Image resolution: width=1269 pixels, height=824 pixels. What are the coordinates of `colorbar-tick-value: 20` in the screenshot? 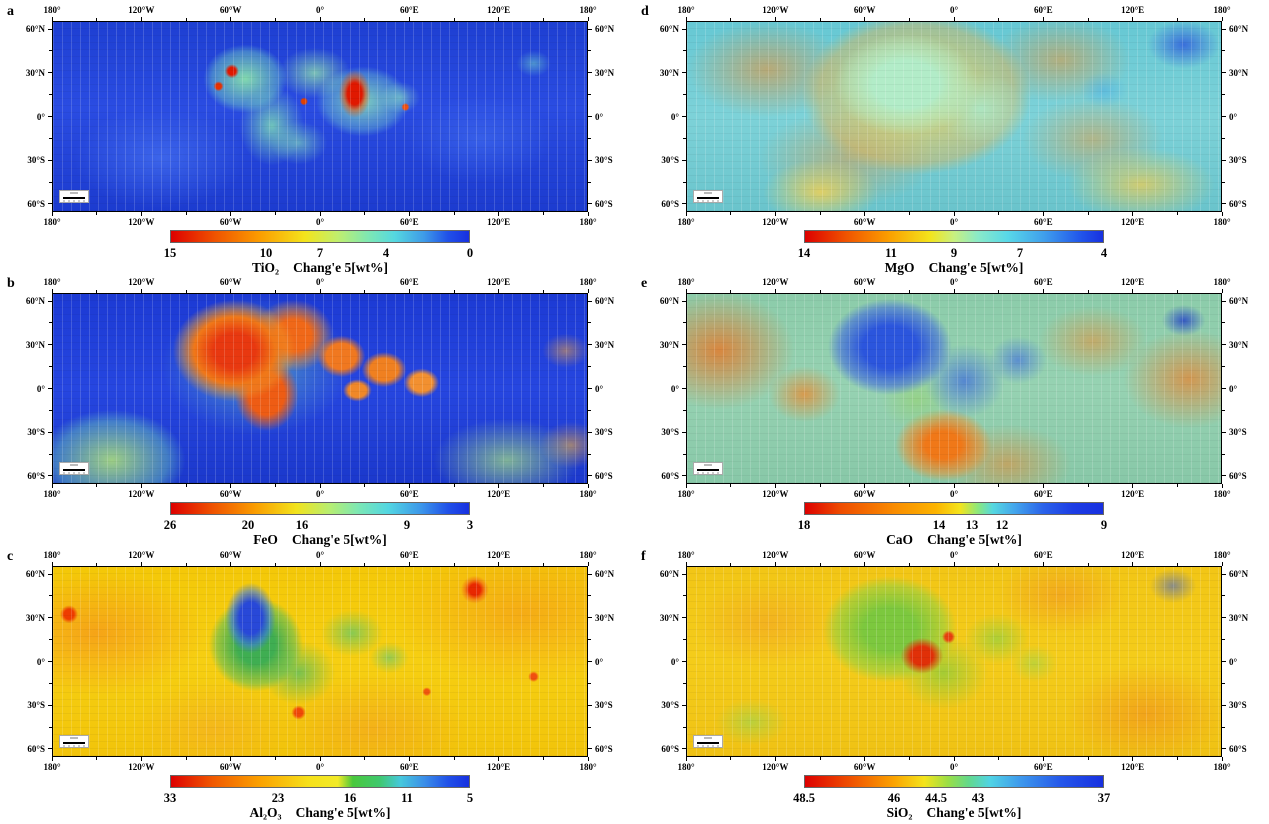 It's located at (248, 525).